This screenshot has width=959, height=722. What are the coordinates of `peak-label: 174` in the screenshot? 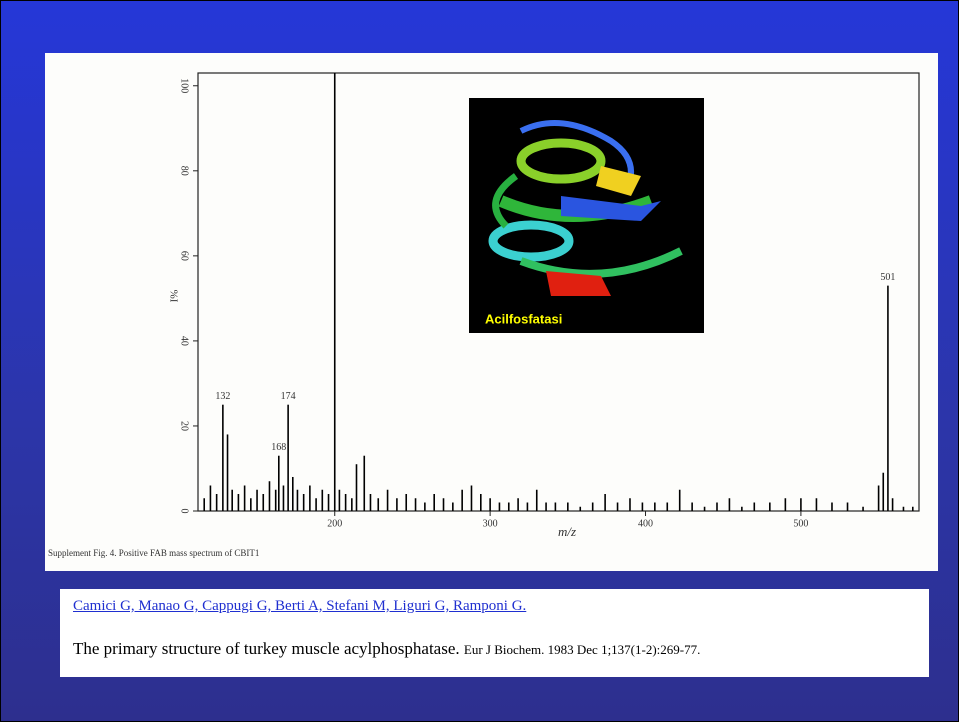 It's located at (288, 396).